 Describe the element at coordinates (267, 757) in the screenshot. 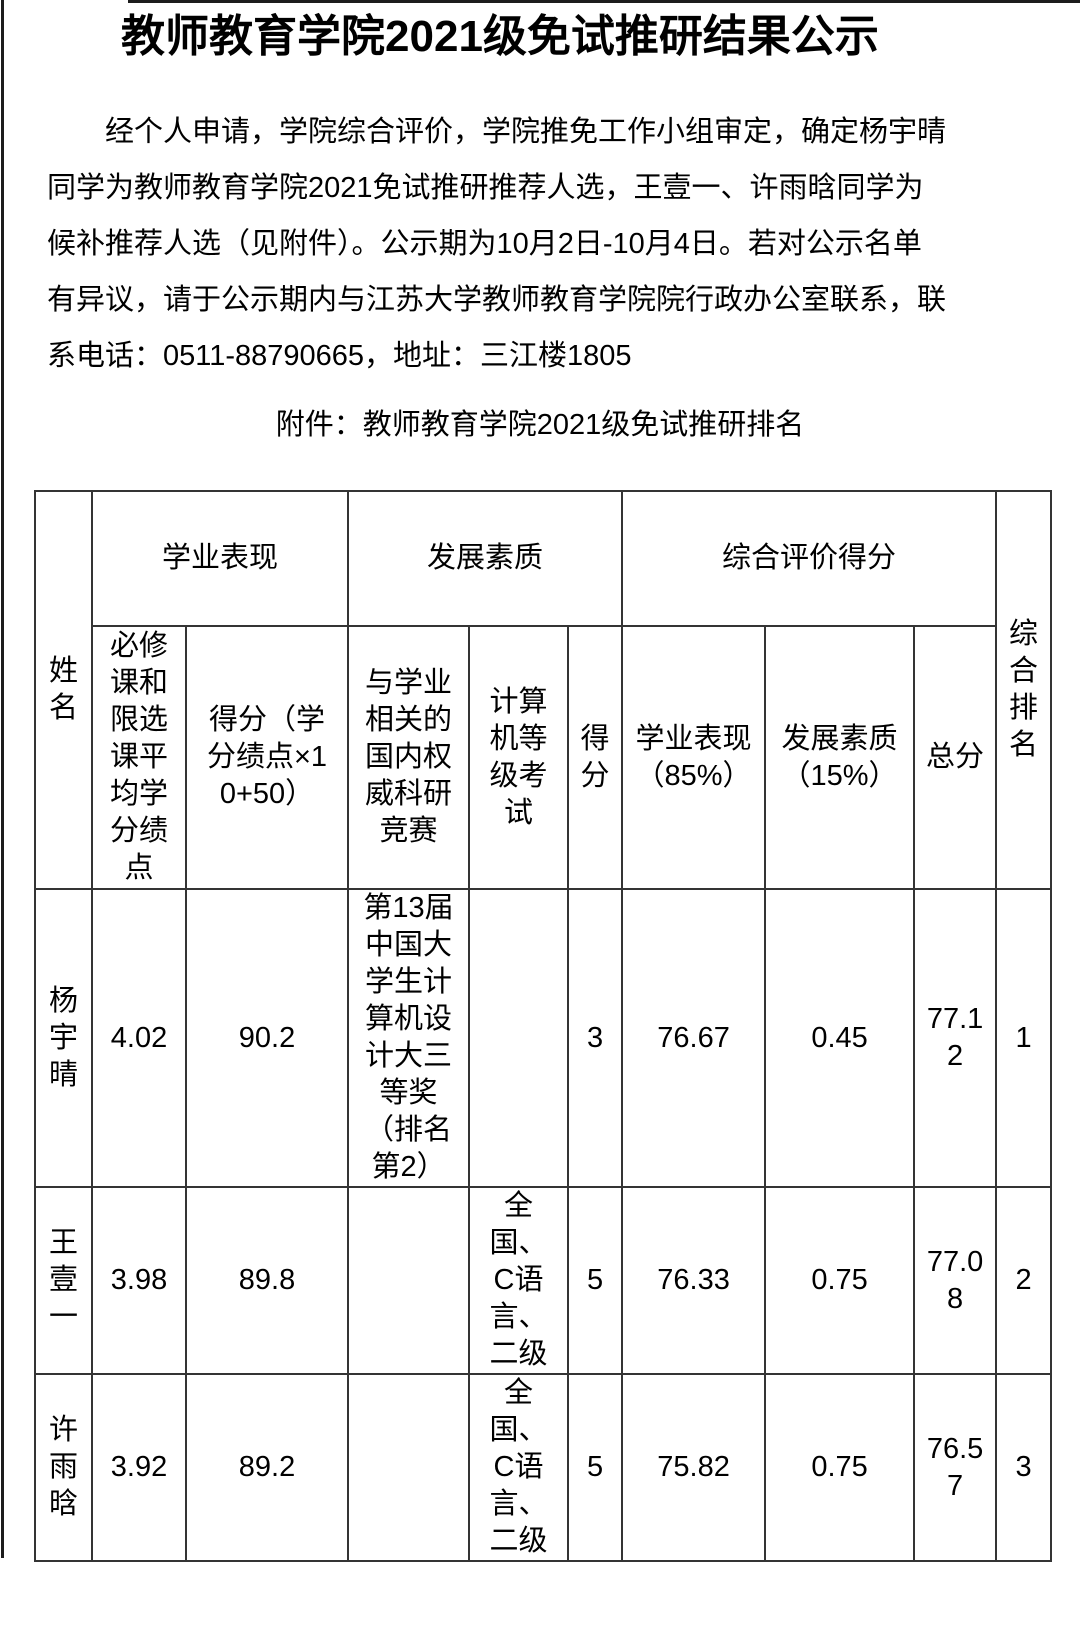

I see `header-score-formula: 得分（学 分绩点×1 0+50）` at that location.